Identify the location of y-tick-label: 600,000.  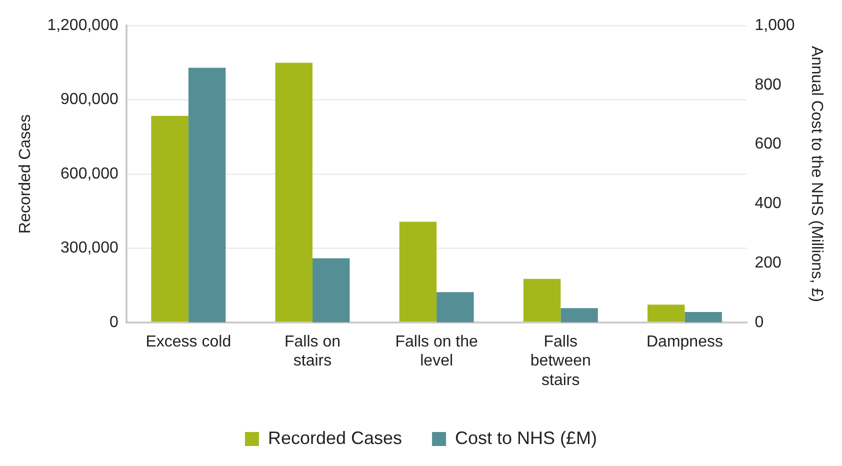
(89, 173).